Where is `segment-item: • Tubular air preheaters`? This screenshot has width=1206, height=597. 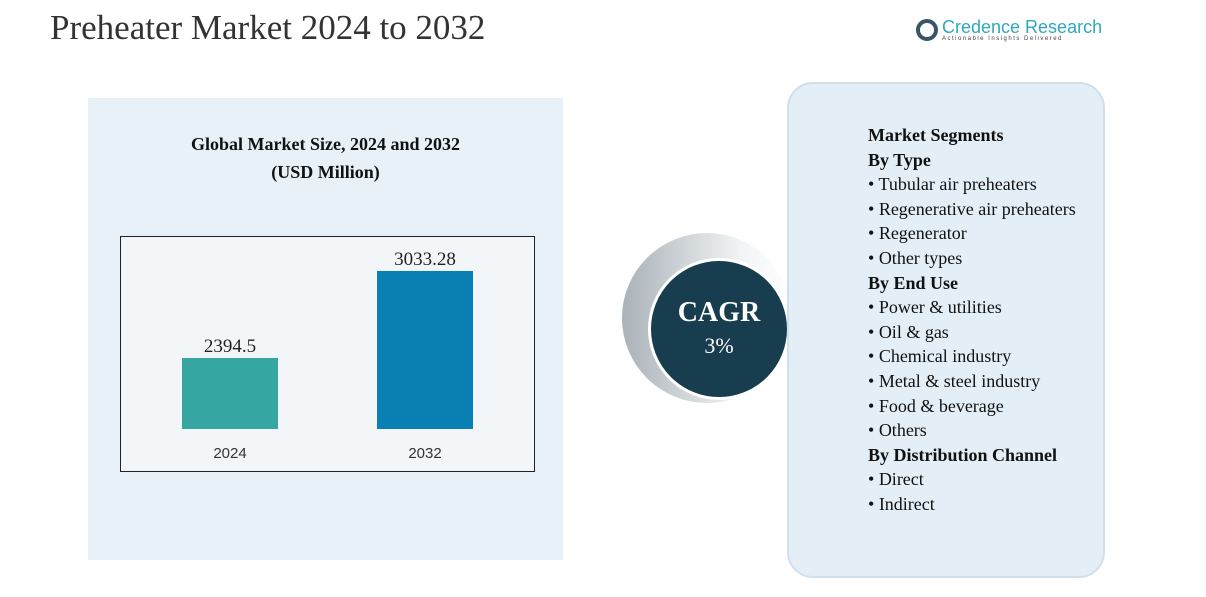 segment-item: • Tubular air preheaters is located at coordinates (983, 184).